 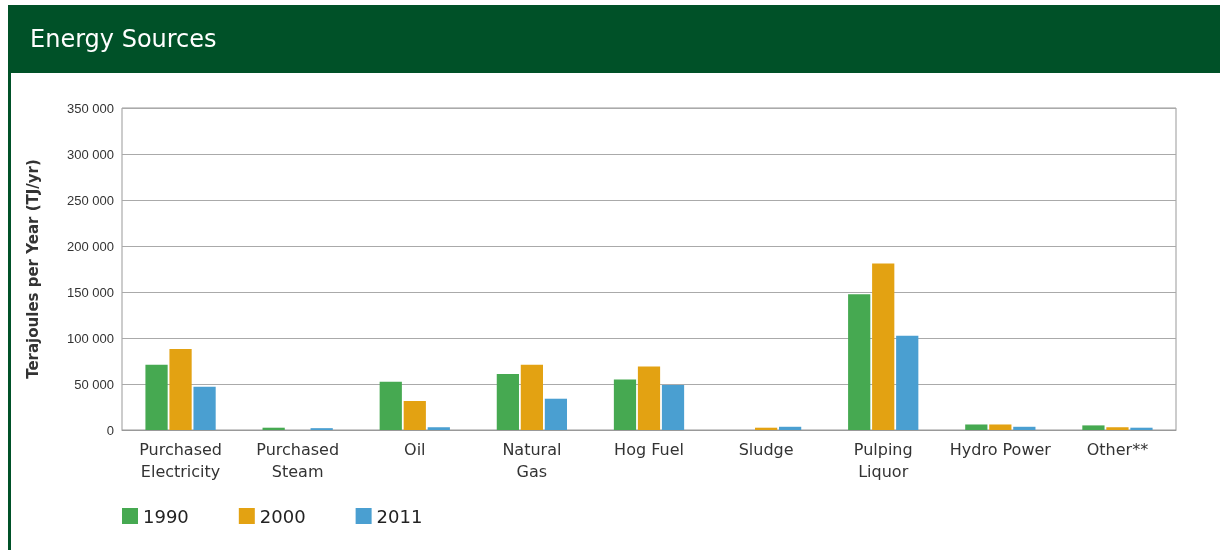 What do you see at coordinates (90, 338) in the screenshot?
I see `y-tick-label: 100 000` at bounding box center [90, 338].